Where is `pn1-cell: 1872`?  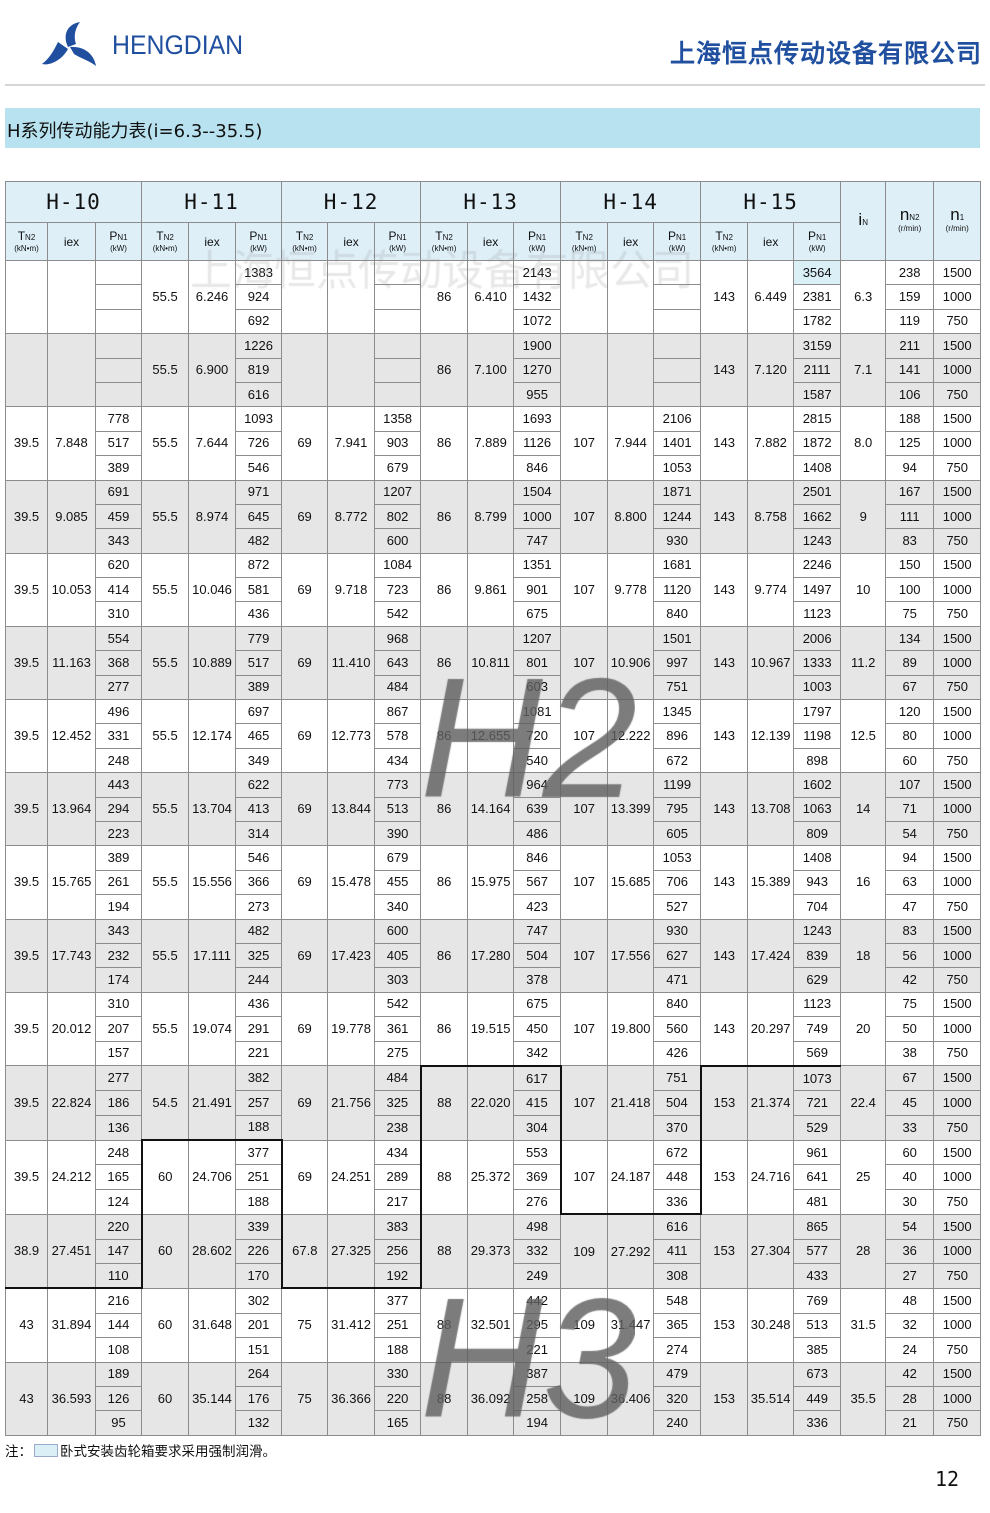
pn1-cell: 1872 is located at coordinates (817, 443).